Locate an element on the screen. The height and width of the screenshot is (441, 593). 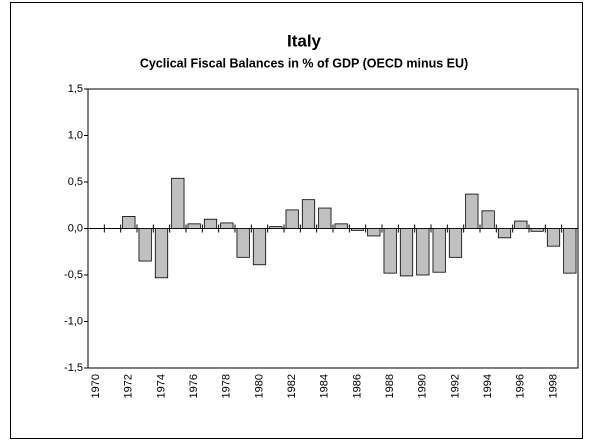
x-tick-label: 1990 is located at coordinates (423, 386).